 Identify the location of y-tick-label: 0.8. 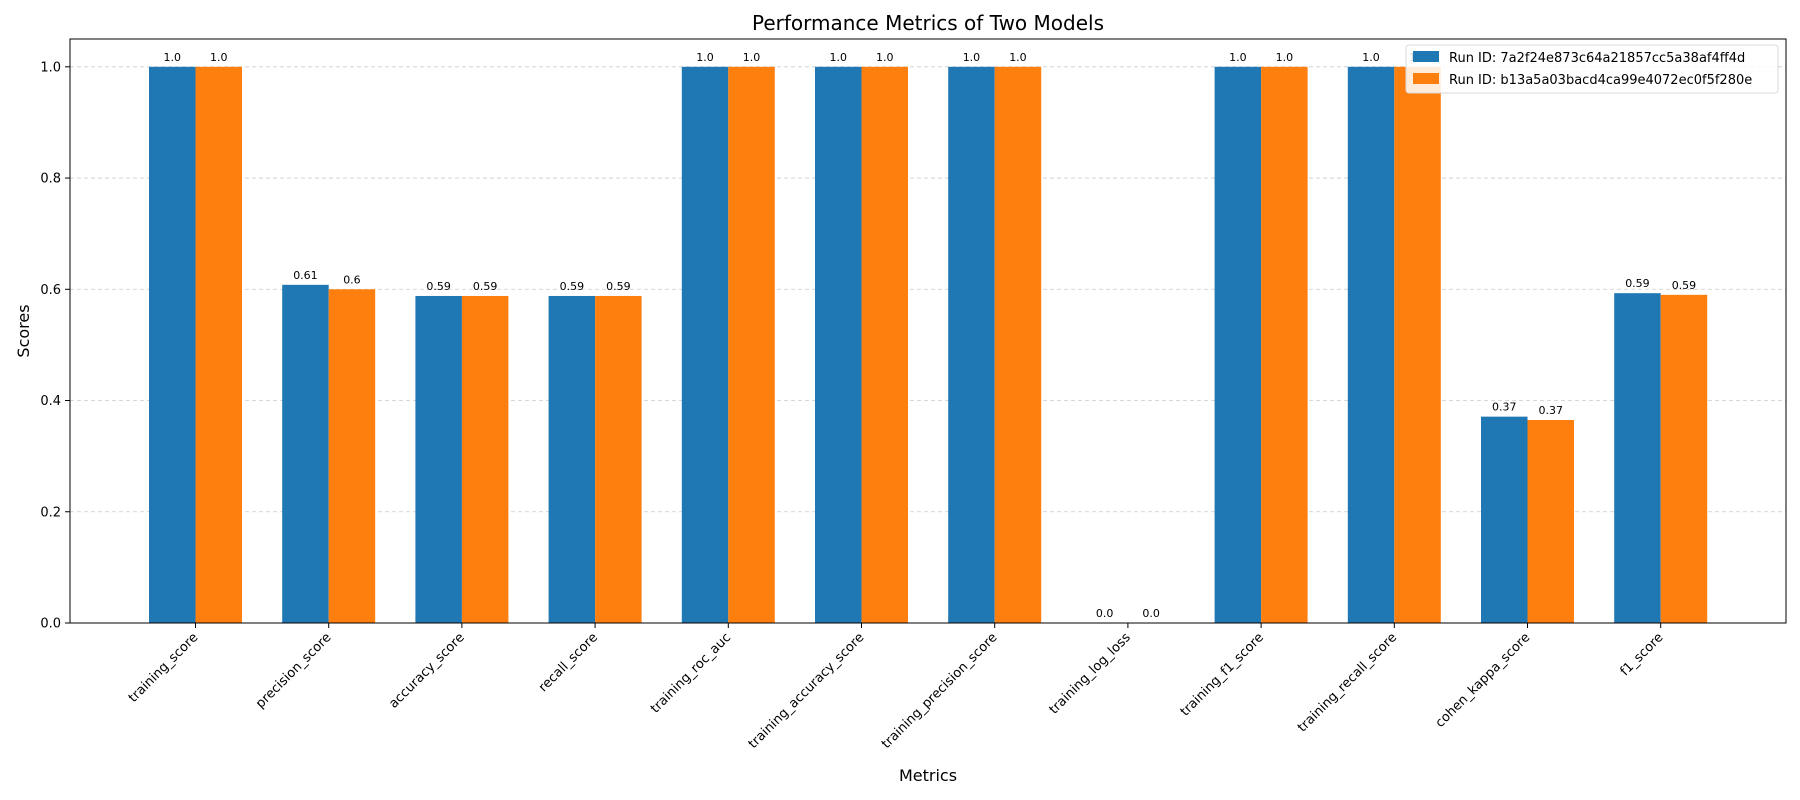
(50, 179).